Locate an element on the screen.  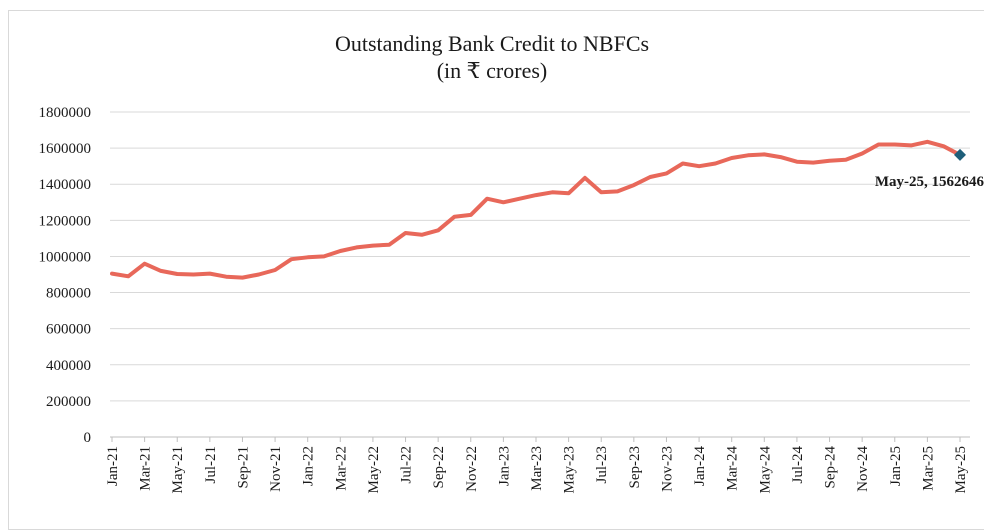
x-tick-label: May-24 is located at coordinates (765, 470).